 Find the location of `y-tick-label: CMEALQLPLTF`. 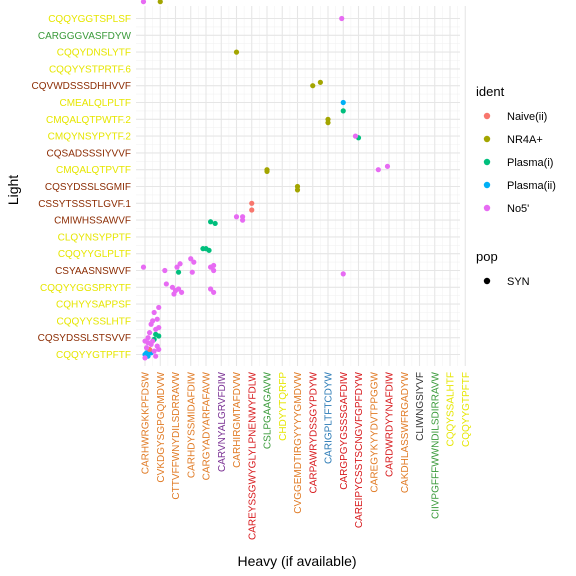

y-tick-label: CMEALQLPLTF is located at coordinates (96, 103).